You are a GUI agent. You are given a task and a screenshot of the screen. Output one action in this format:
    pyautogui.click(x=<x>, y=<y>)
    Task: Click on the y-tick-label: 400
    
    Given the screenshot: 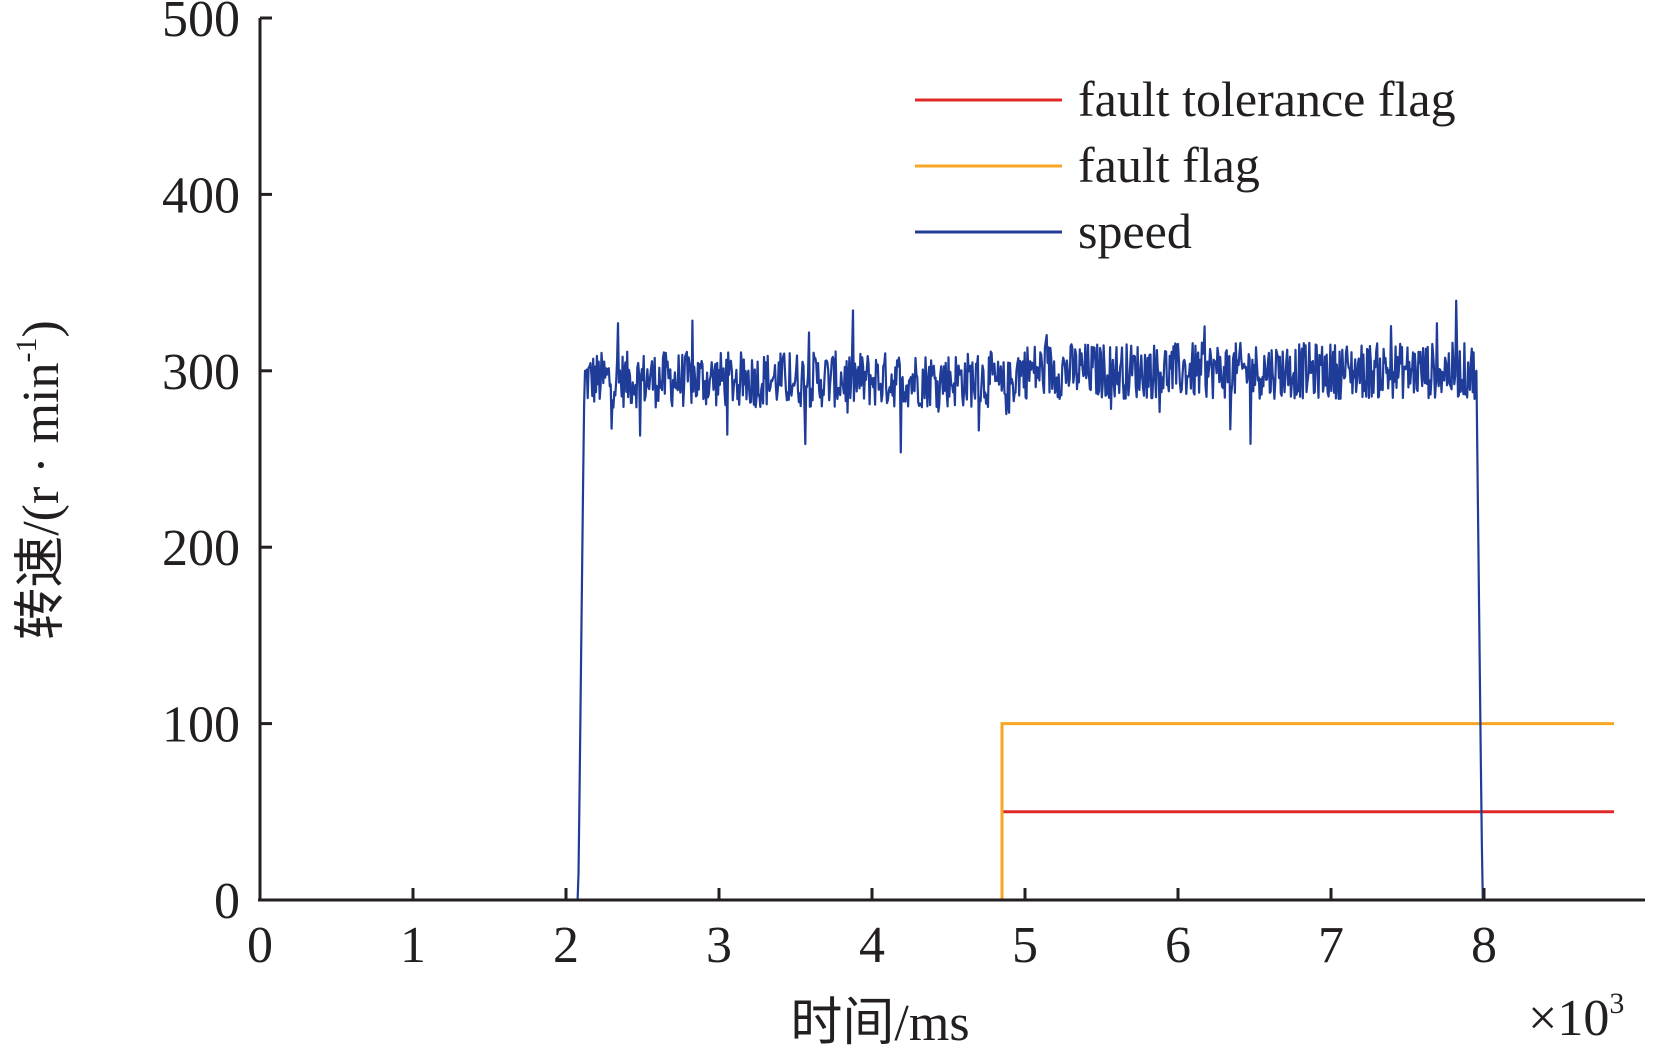 What is the action you would take?
    pyautogui.click(x=201, y=195)
    